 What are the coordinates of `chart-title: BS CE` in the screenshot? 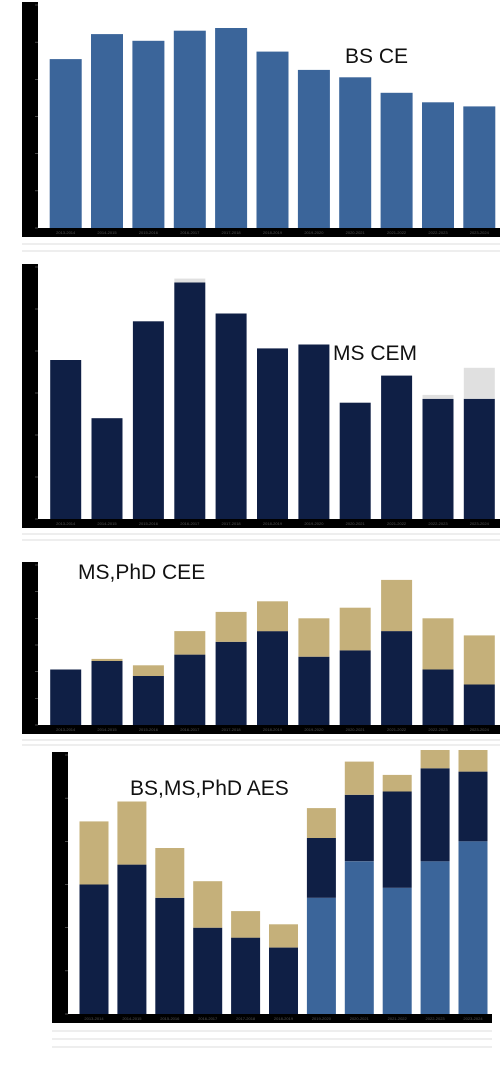 It's located at (376, 56).